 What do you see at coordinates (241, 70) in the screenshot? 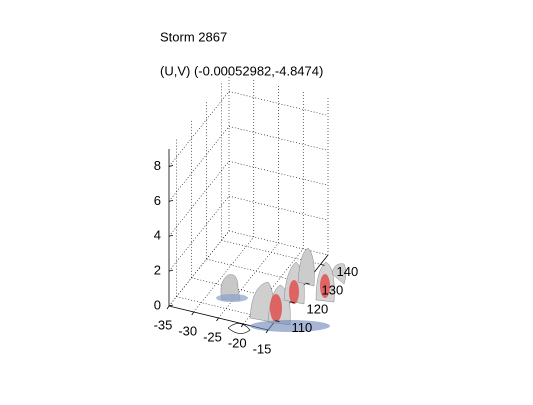
I see `chart-subtitle: (U,V) (-0.00052982,-4.8474)` at bounding box center [241, 70].